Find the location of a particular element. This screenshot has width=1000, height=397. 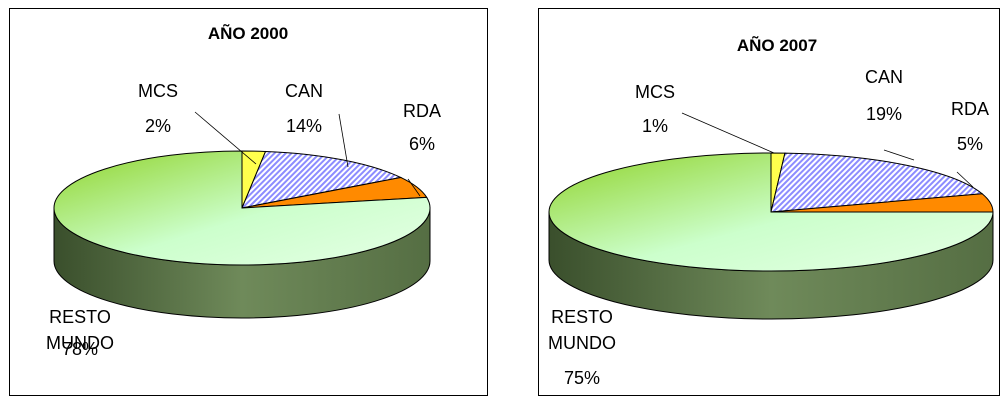

chart-title: AÑO 2000 is located at coordinates (248, 33).